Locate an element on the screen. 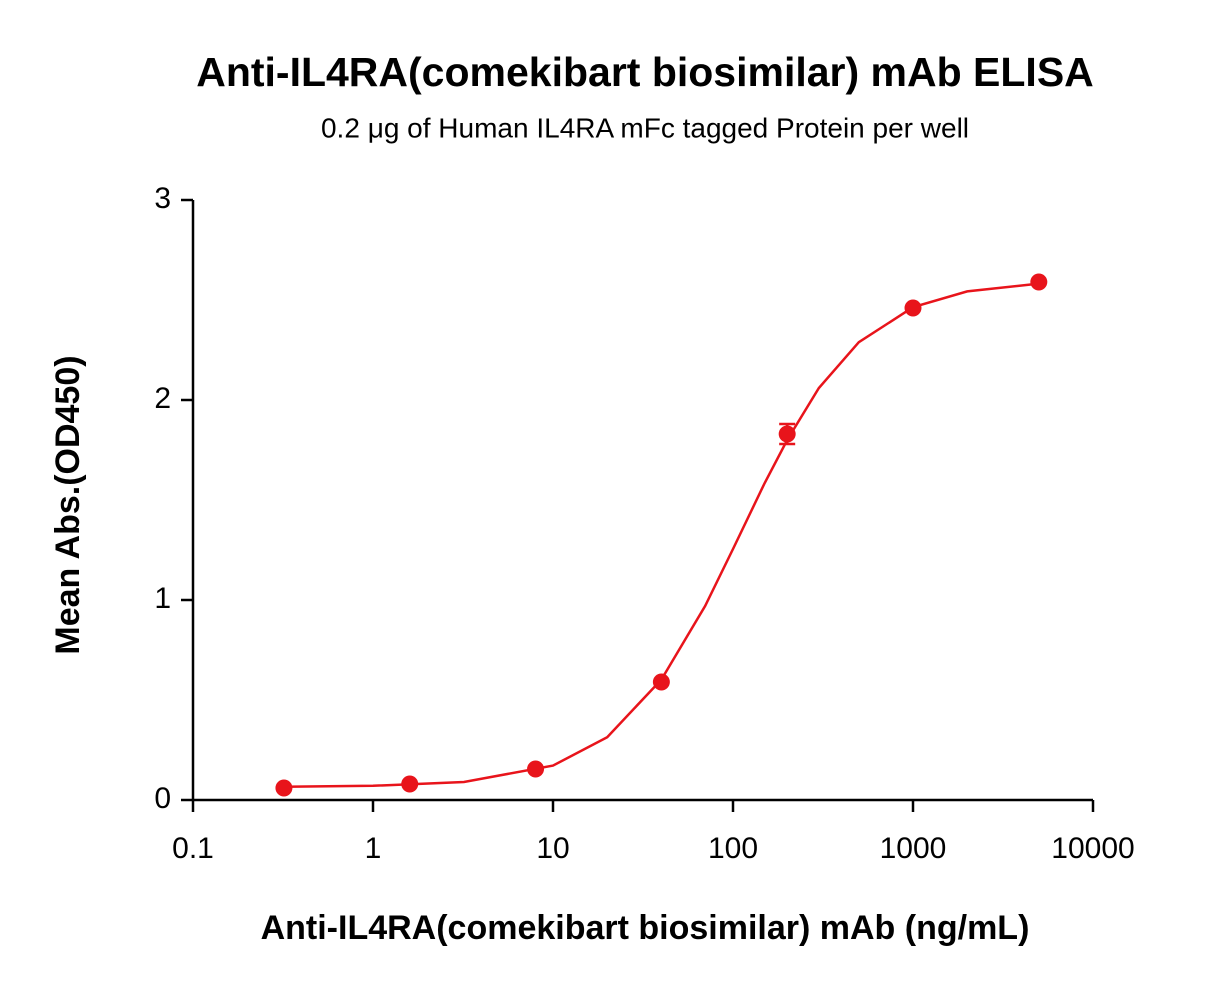  x-tick-label: 10 is located at coordinates (552, 848).